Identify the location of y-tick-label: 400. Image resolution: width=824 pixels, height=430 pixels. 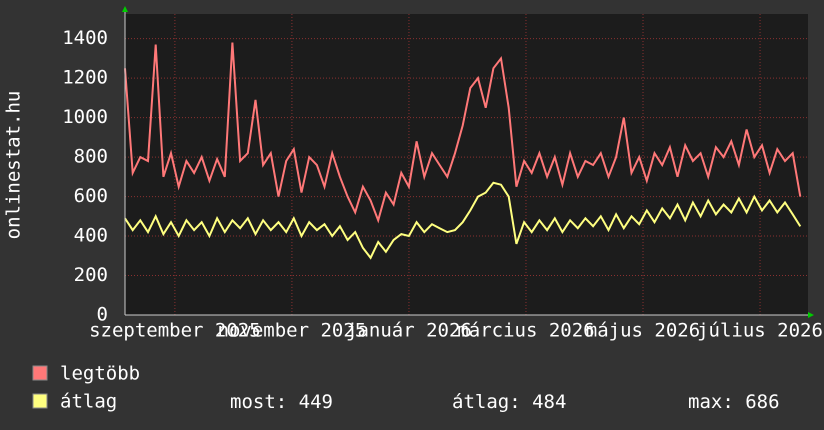
(91, 236).